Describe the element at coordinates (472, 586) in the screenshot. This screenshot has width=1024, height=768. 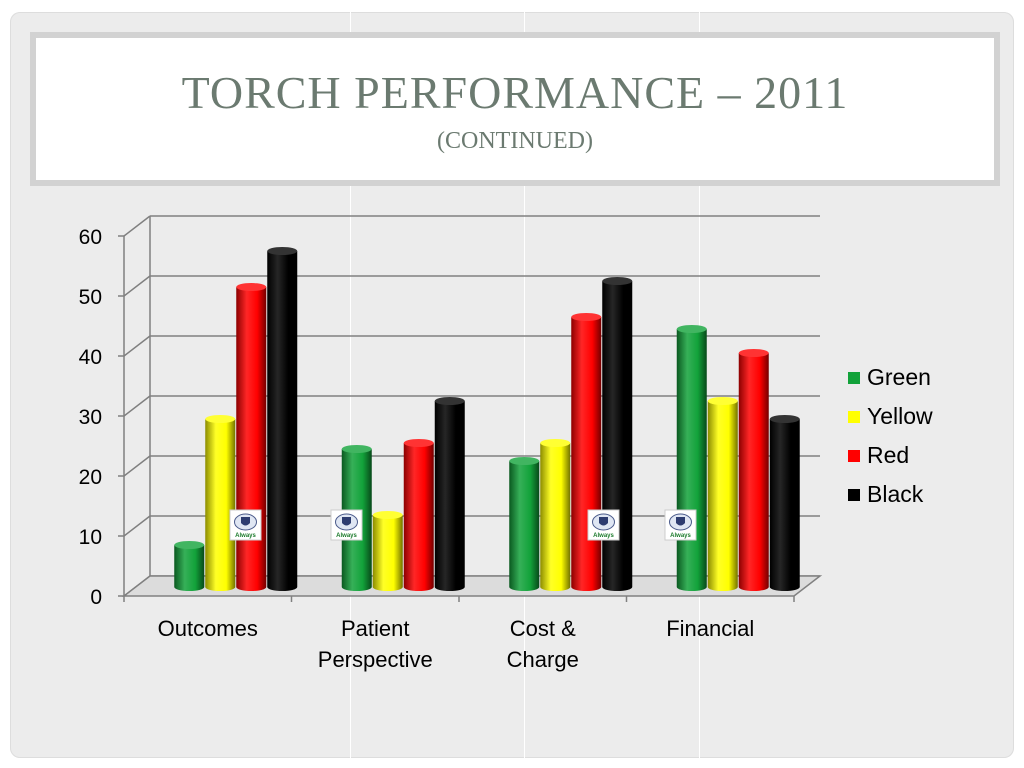
I see `chart-floor` at that location.